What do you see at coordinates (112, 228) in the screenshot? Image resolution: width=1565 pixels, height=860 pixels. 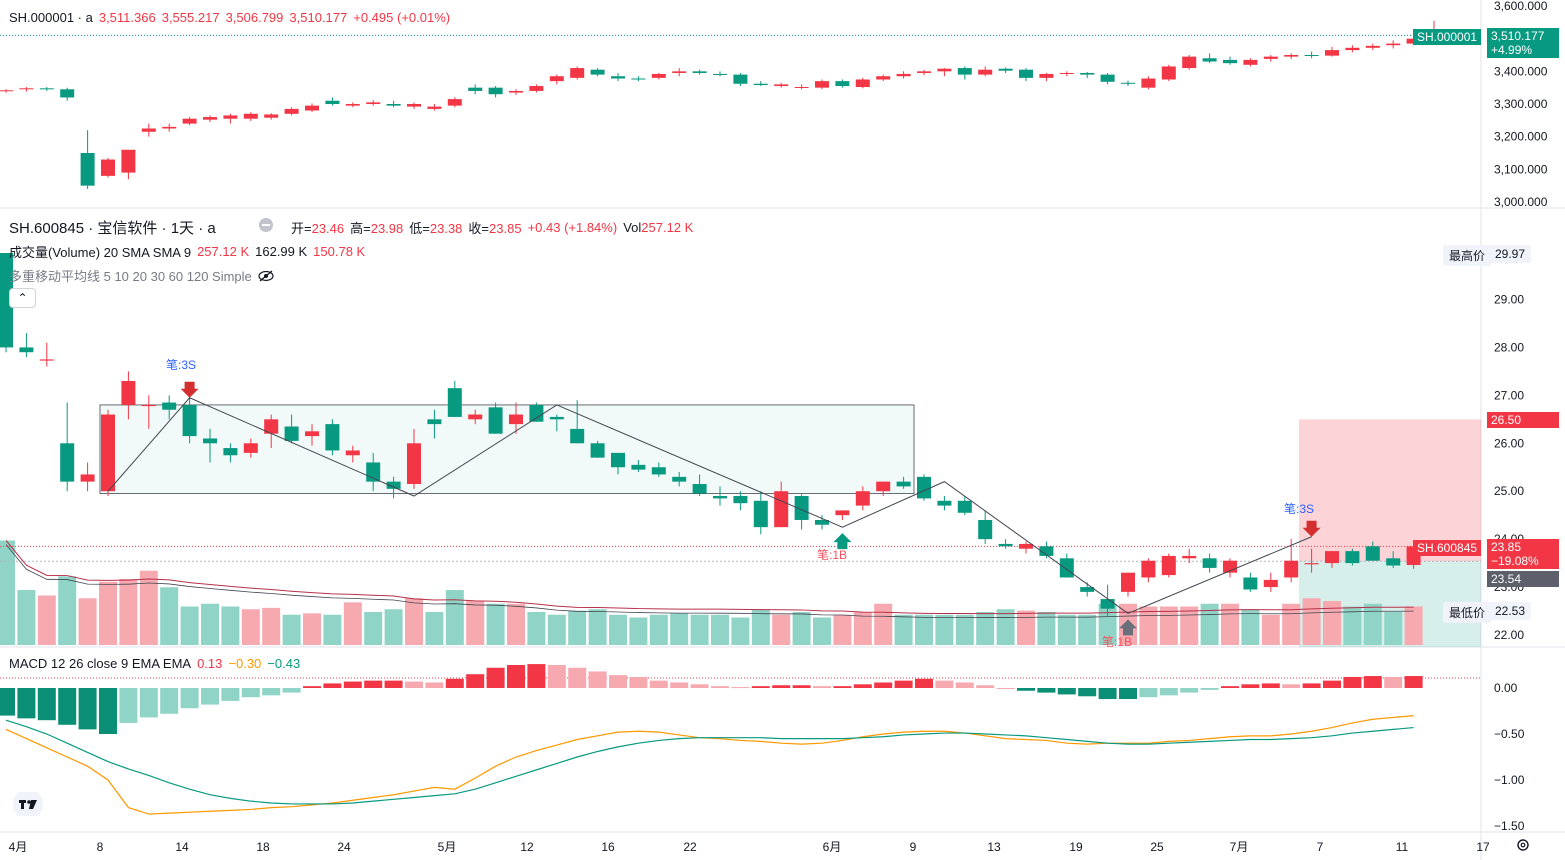 I see `main-title: SH.600845 · 宝信软件 · 1天 · a` at bounding box center [112, 228].